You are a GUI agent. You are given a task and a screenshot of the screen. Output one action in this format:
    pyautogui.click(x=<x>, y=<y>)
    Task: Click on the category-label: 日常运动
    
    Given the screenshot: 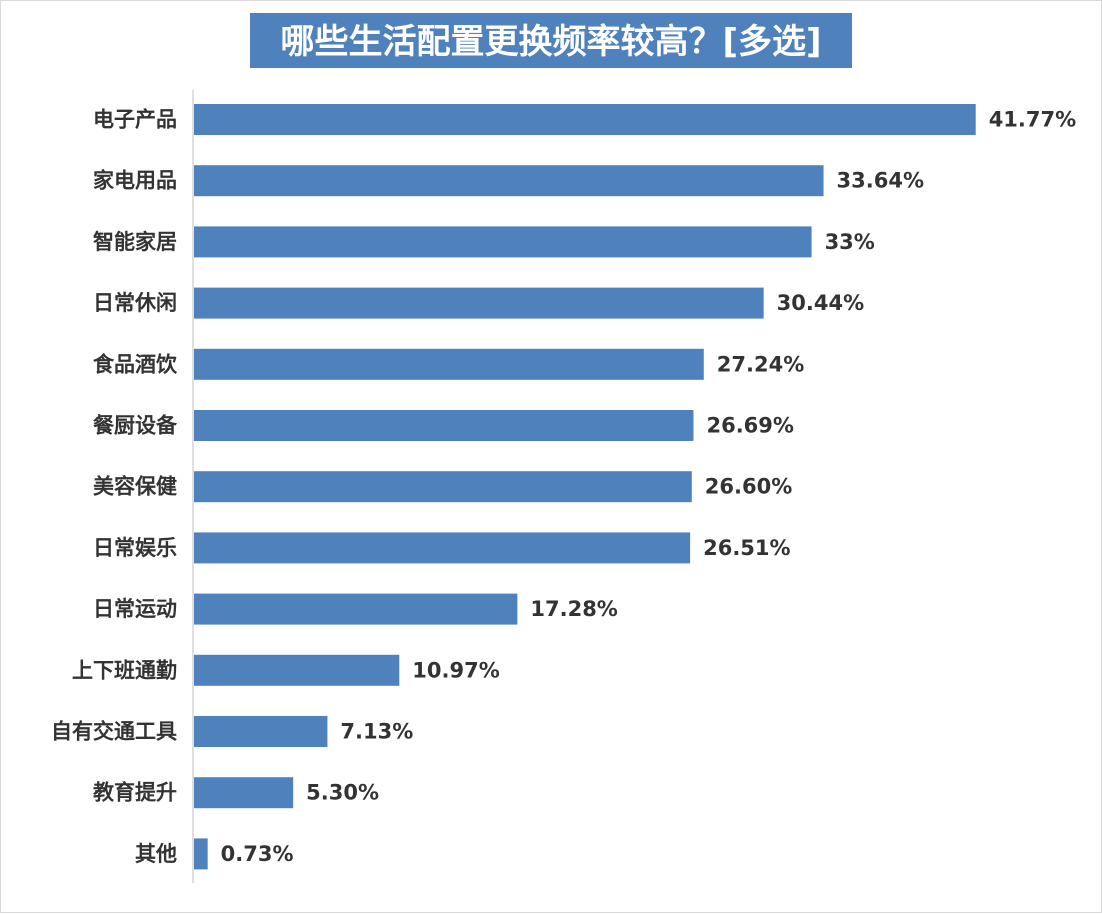 What is the action you would take?
    pyautogui.click(x=135, y=609)
    